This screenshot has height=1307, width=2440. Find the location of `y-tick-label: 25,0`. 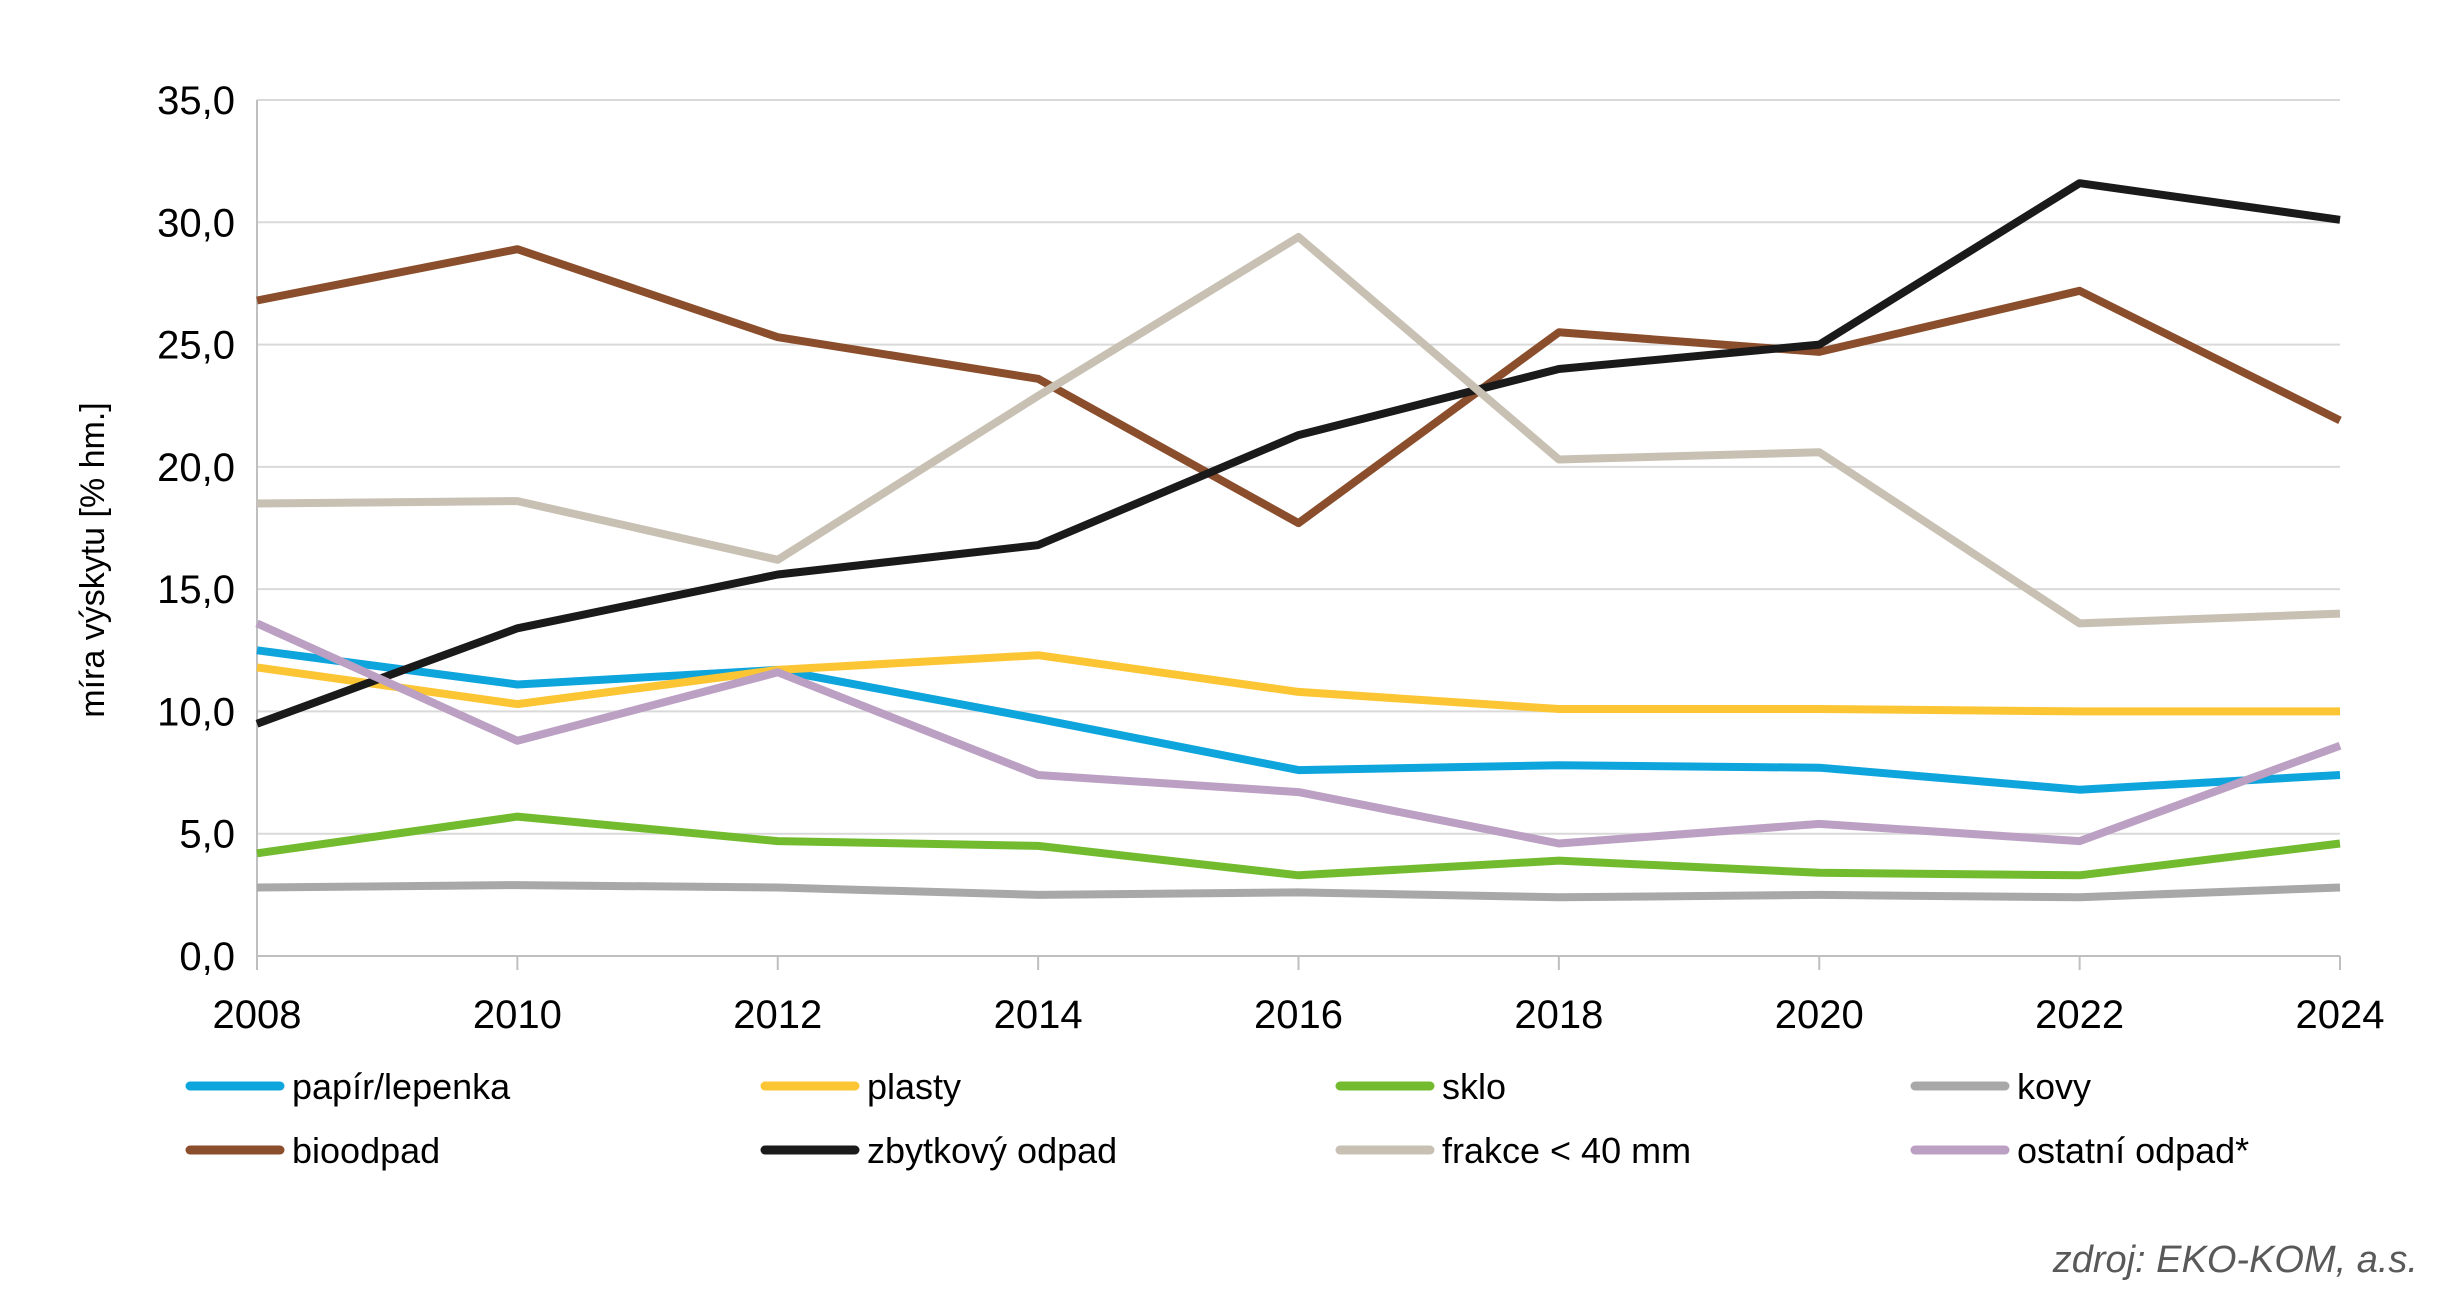

y-tick-label: 25,0 is located at coordinates (196, 346).